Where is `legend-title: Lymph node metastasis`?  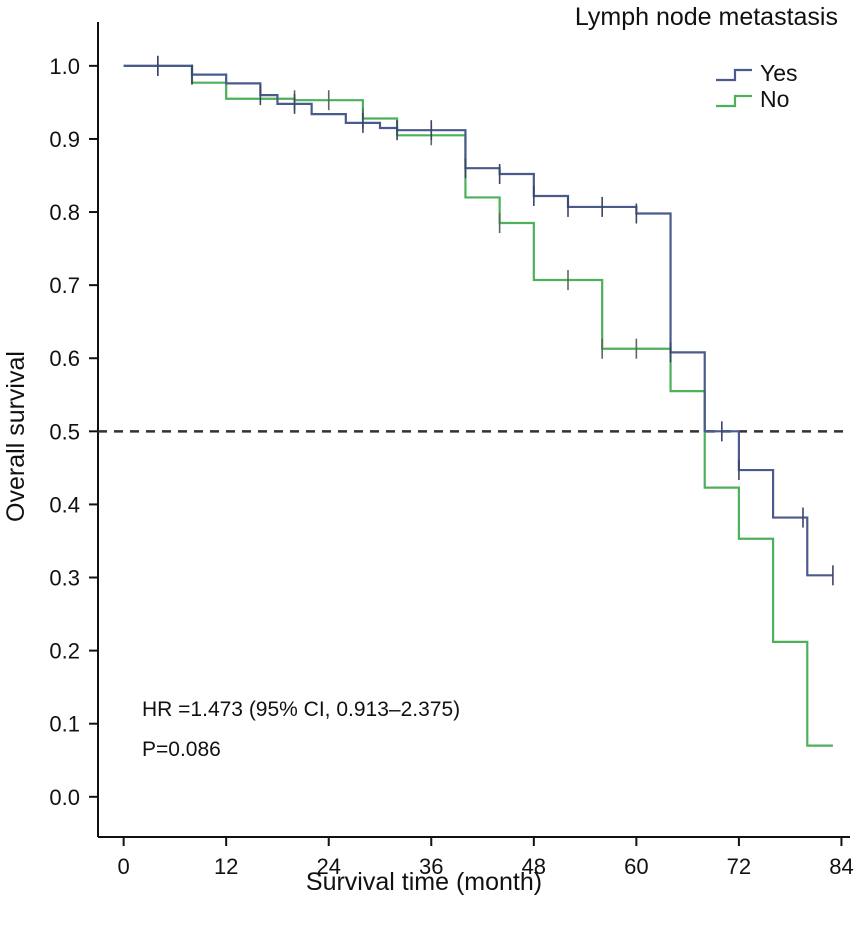 legend-title: Lymph node metastasis is located at coordinates (706, 17).